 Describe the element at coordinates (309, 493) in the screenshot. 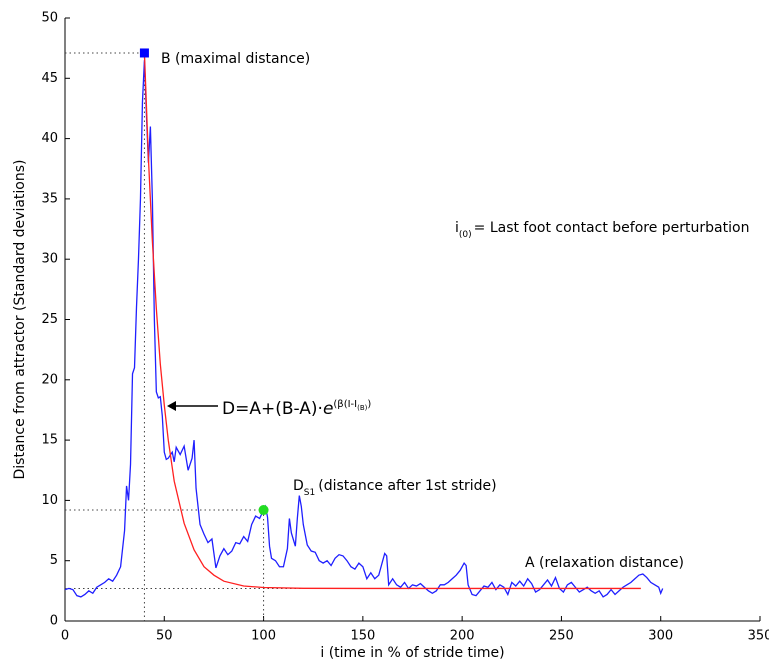

I see `annotation-sub: S1` at that location.